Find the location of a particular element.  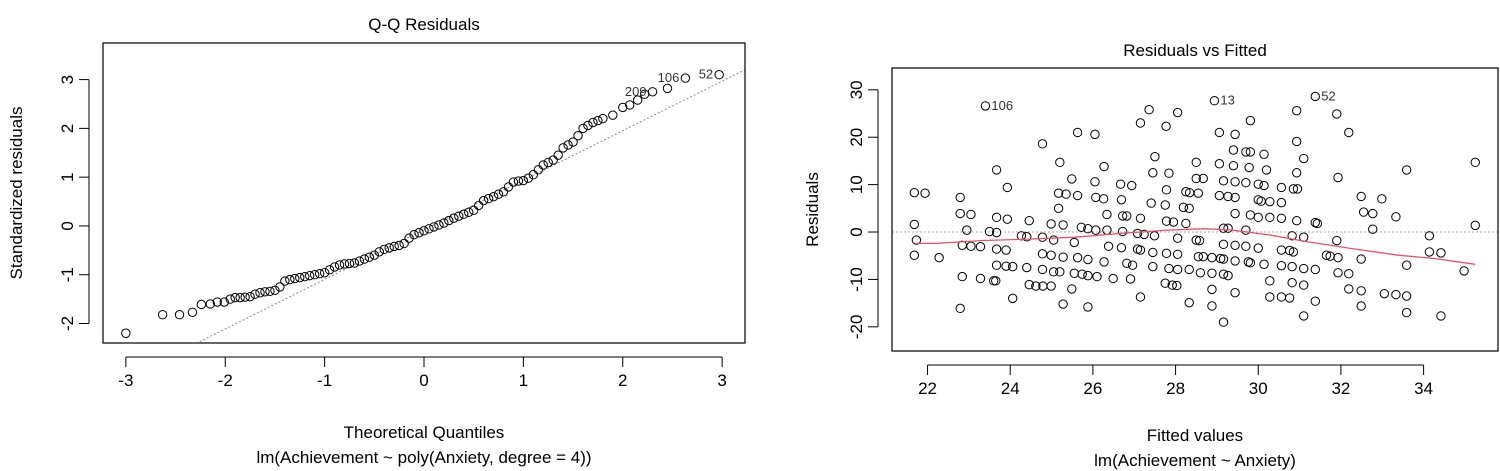

x-axis-label: Fitted values is located at coordinates (1195, 435).